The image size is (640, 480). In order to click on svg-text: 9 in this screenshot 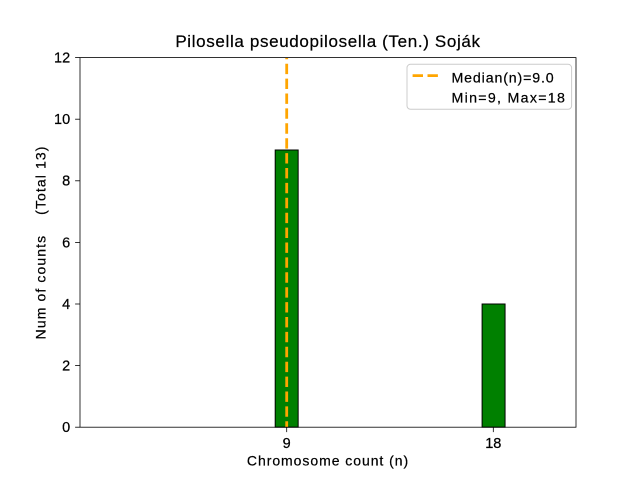, I will do `click(287, 444)`.